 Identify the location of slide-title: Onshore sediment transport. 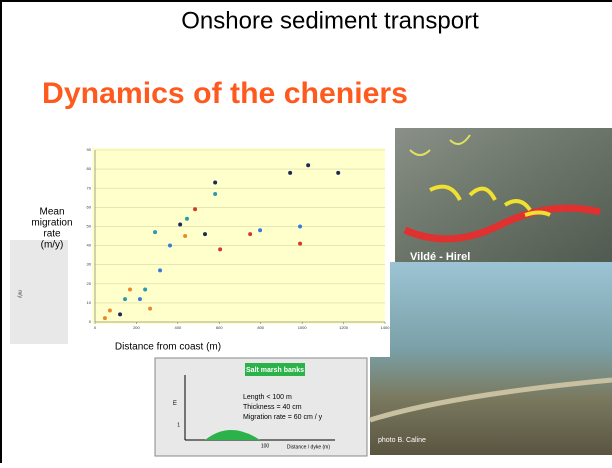
(330, 20).